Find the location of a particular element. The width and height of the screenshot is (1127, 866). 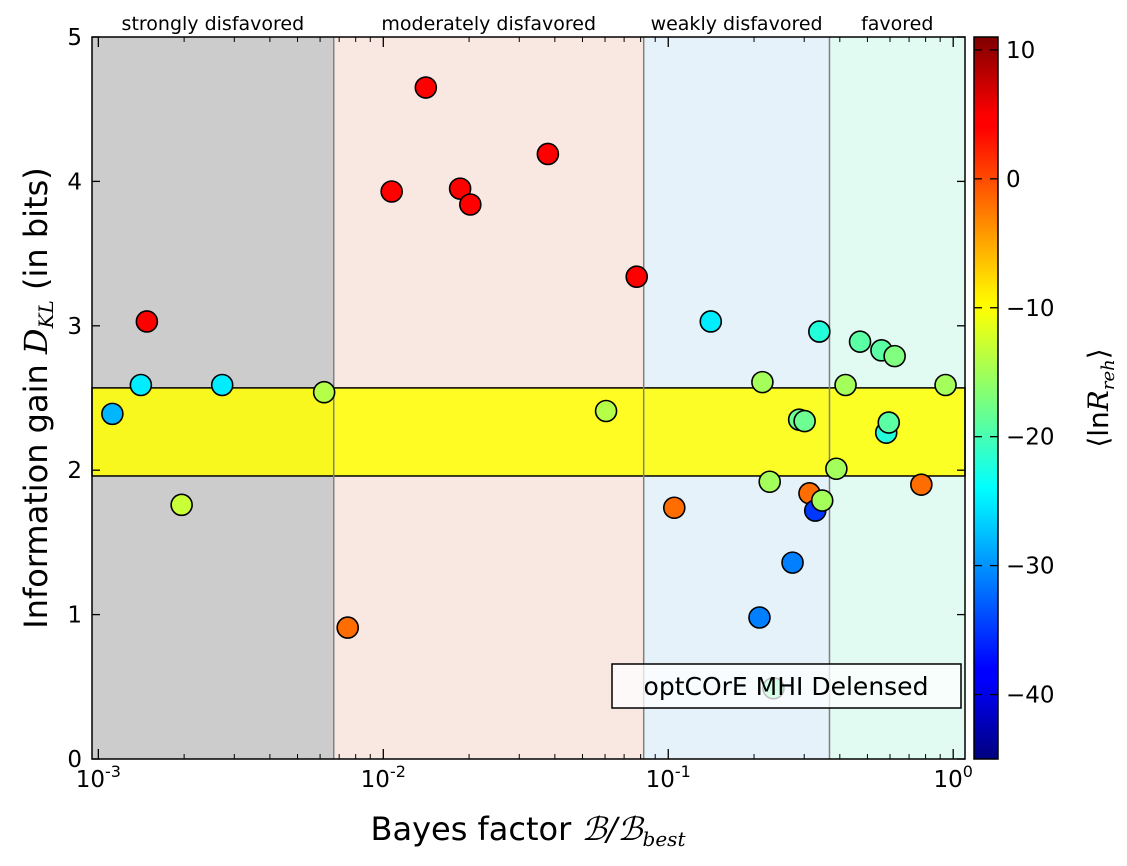

y-tick-label: 1 is located at coordinates (74, 616).